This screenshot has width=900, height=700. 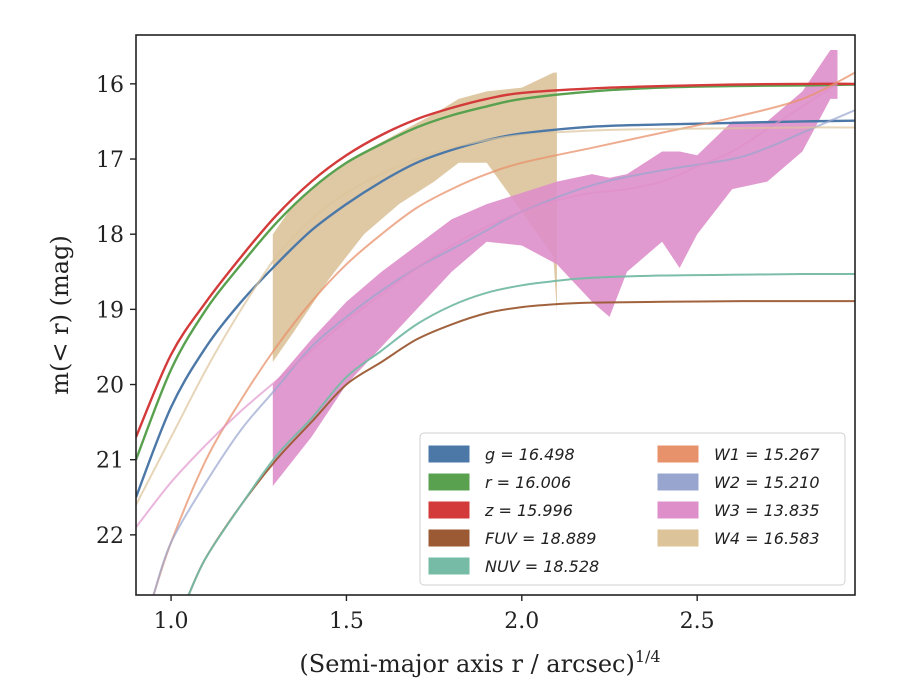 I want to click on legend-label-w3: W3 = 13.835, so click(x=767, y=510).